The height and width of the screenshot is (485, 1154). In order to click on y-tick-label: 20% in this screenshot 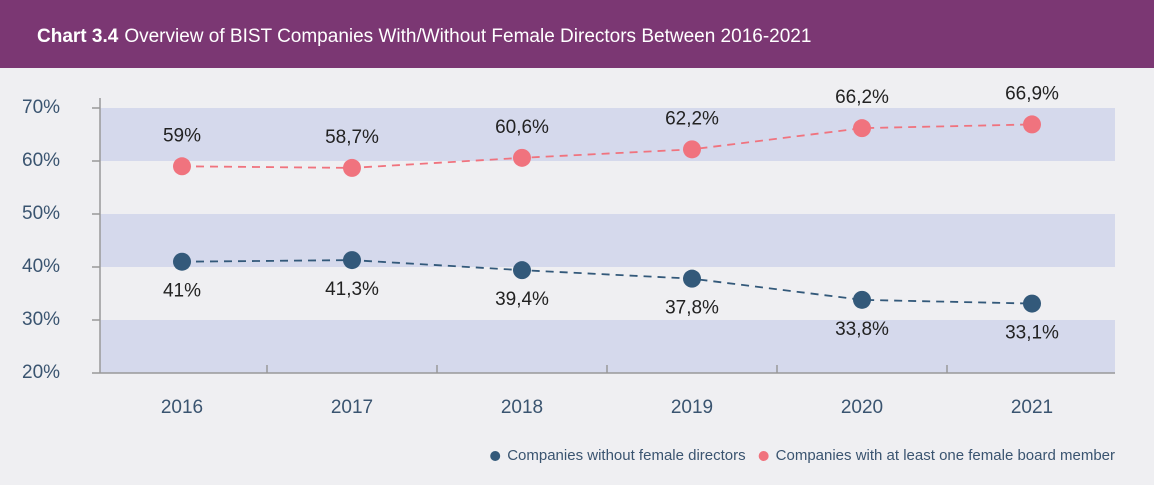, I will do `click(41, 372)`.